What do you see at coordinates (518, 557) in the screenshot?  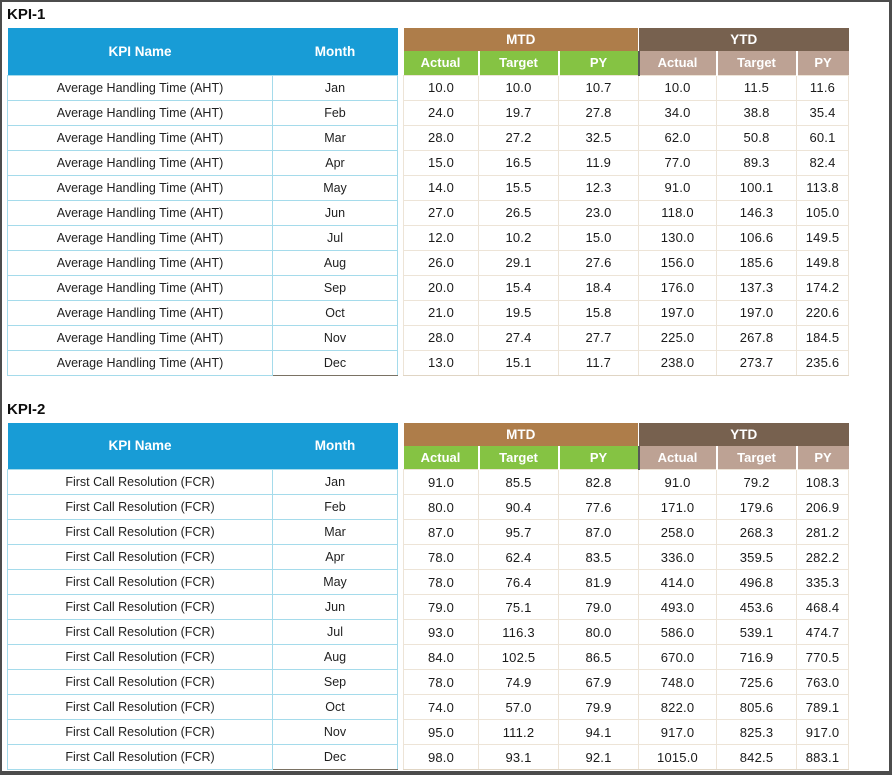 I see `mtd-target-cell: 62.4` at bounding box center [518, 557].